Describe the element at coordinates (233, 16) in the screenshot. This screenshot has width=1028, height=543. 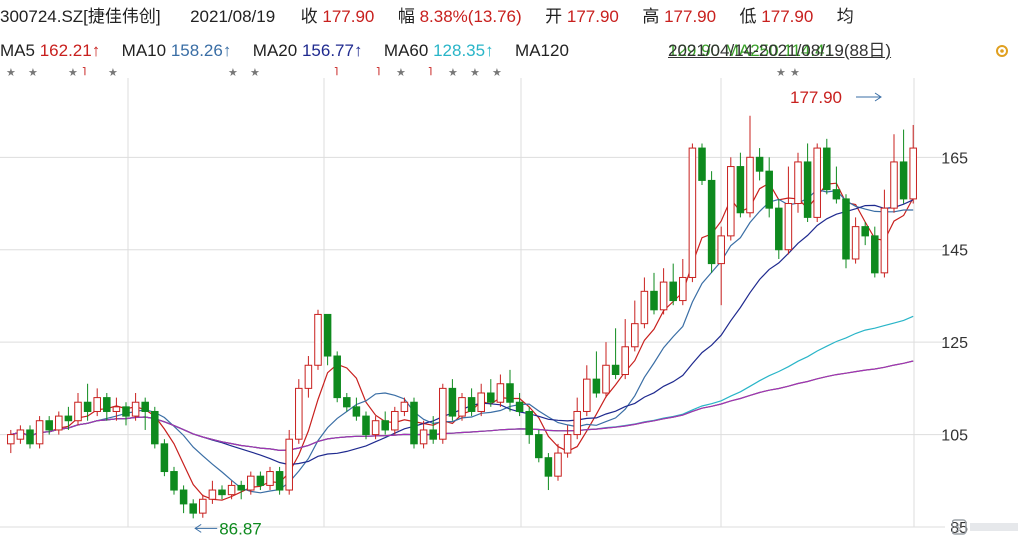
I see `quote-date: 2021/08/19` at that location.